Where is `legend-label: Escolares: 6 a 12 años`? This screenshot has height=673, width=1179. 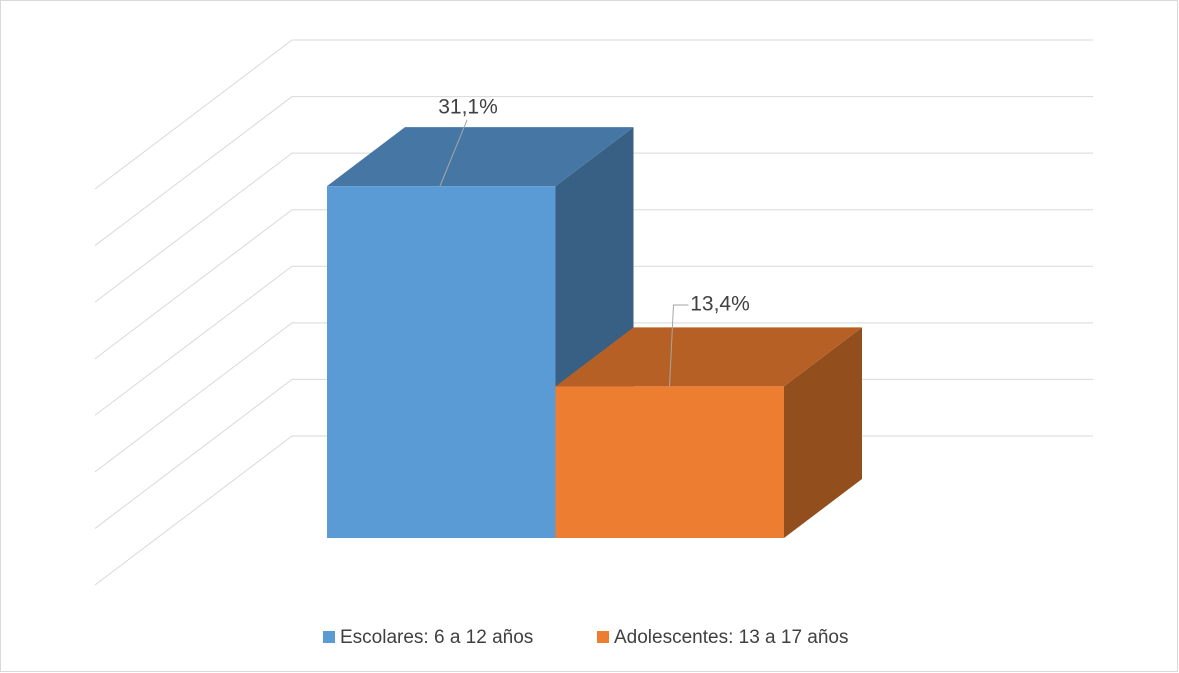
legend-label: Escolares: 6 a 12 años is located at coordinates (436, 637).